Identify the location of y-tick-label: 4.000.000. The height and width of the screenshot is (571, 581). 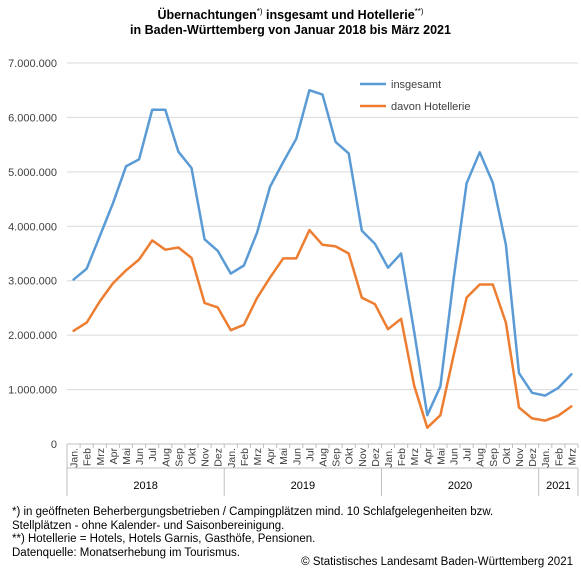
(32, 227).